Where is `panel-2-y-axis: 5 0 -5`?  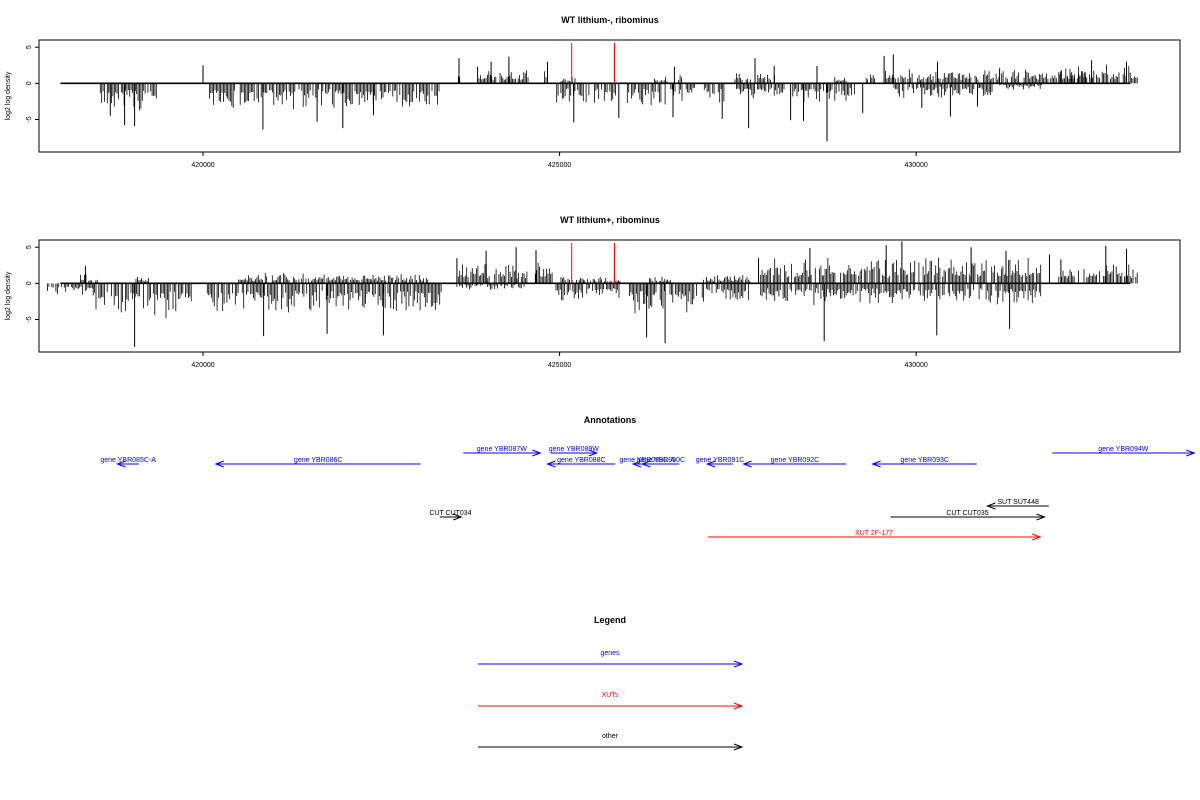
panel-2-y-axis: 5 0 -5 is located at coordinates (32, 284).